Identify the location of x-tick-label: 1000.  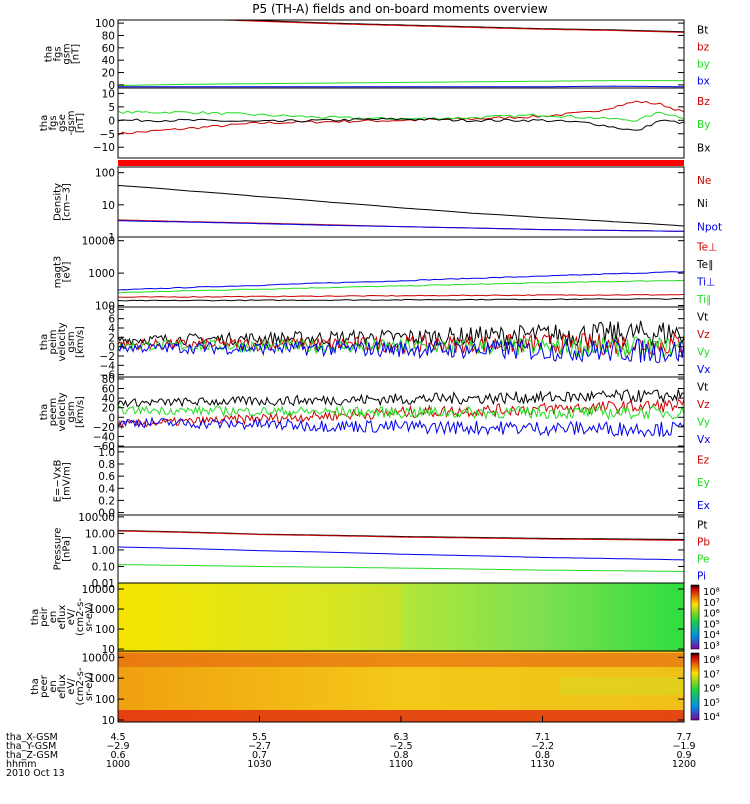
(118, 764).